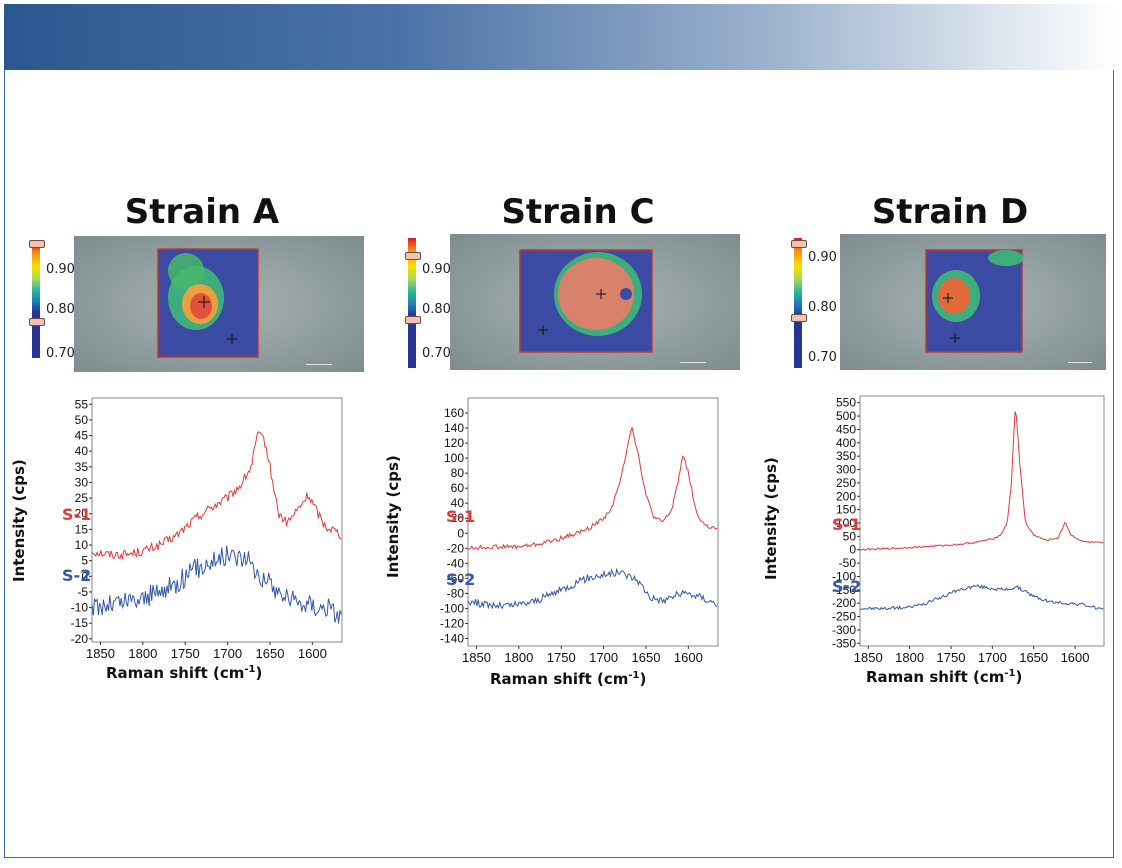 The height and width of the screenshot is (868, 1122). What do you see at coordinates (846, 416) in the screenshot?
I see `y-tick-label: 500` at bounding box center [846, 416].